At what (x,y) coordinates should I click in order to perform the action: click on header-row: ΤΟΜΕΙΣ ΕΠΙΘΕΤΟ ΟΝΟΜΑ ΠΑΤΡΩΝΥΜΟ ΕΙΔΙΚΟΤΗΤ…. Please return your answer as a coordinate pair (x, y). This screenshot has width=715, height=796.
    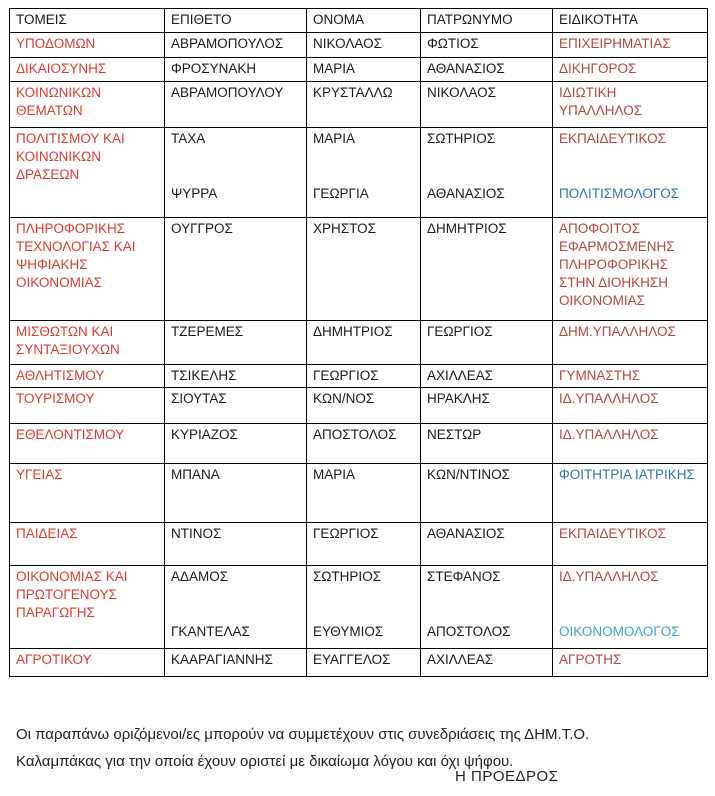
    Looking at the image, I should click on (358, 20).